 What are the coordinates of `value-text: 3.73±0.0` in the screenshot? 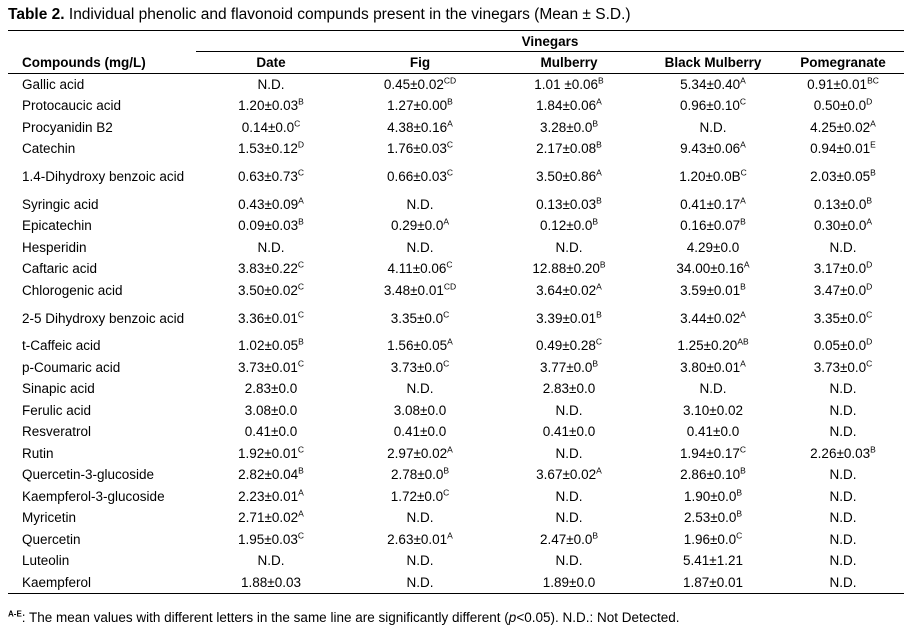 It's located at (417, 367).